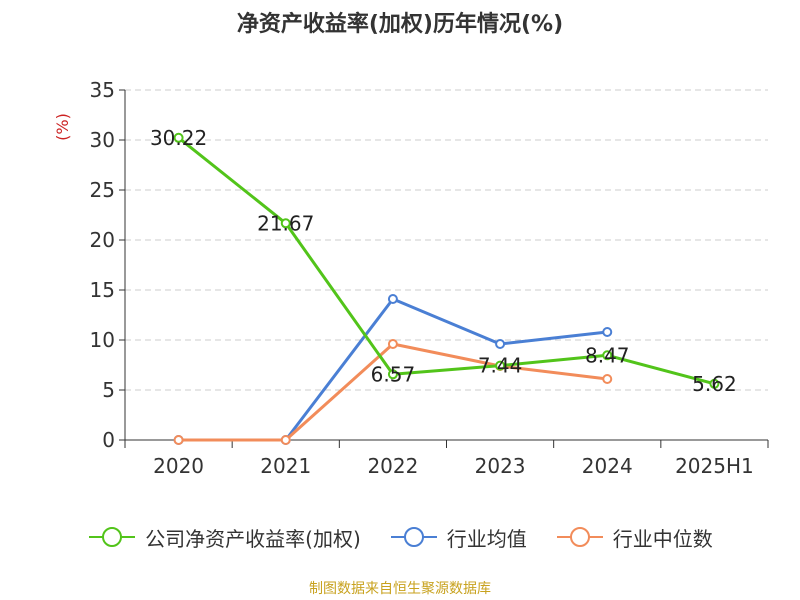 Image resolution: width=800 pixels, height=600 pixels. I want to click on legend-label: 公司净资产收益率(加权), so click(253, 538).